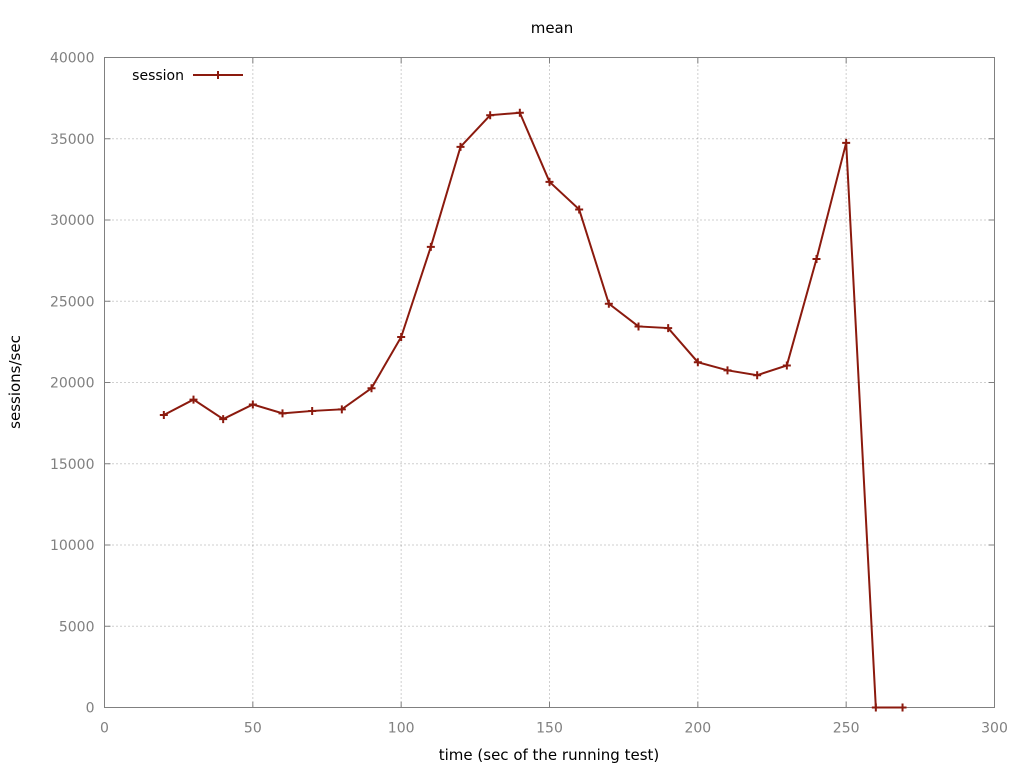 The width and height of the screenshot is (1024, 768). What do you see at coordinates (552, 28) in the screenshot?
I see `chart-title: mean` at bounding box center [552, 28].